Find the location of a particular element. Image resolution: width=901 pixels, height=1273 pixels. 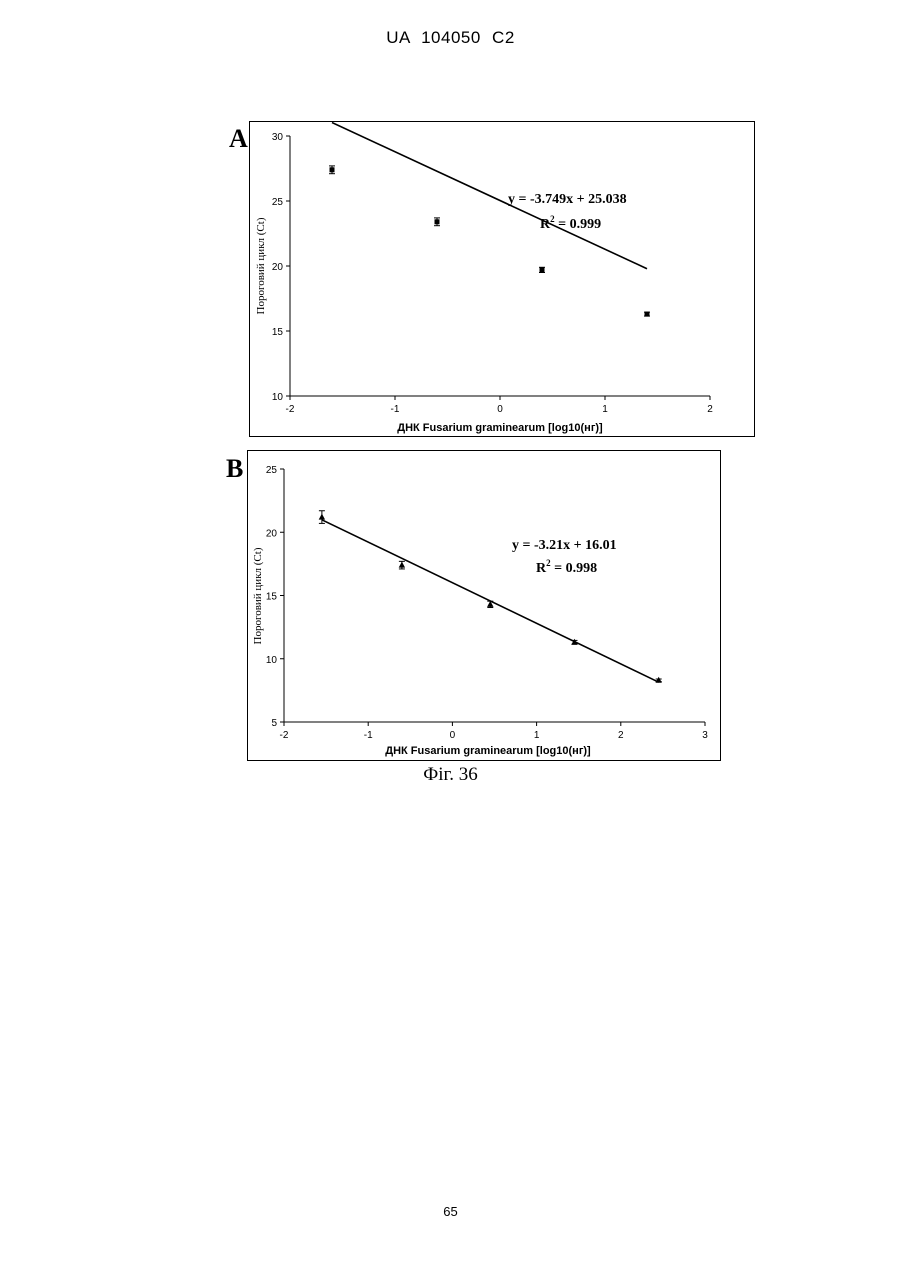

page-number: 65 is located at coordinates (450, 1211).